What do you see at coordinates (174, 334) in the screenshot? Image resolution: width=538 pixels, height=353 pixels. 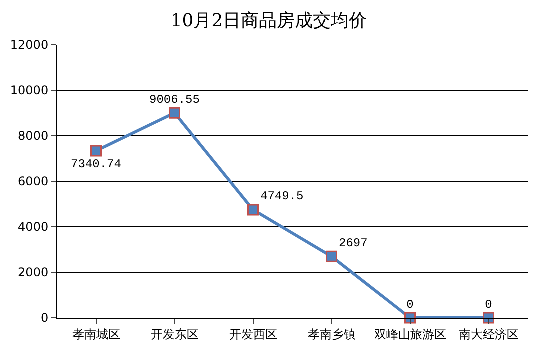 I see `x-tick-label: 开发东区` at bounding box center [174, 334].